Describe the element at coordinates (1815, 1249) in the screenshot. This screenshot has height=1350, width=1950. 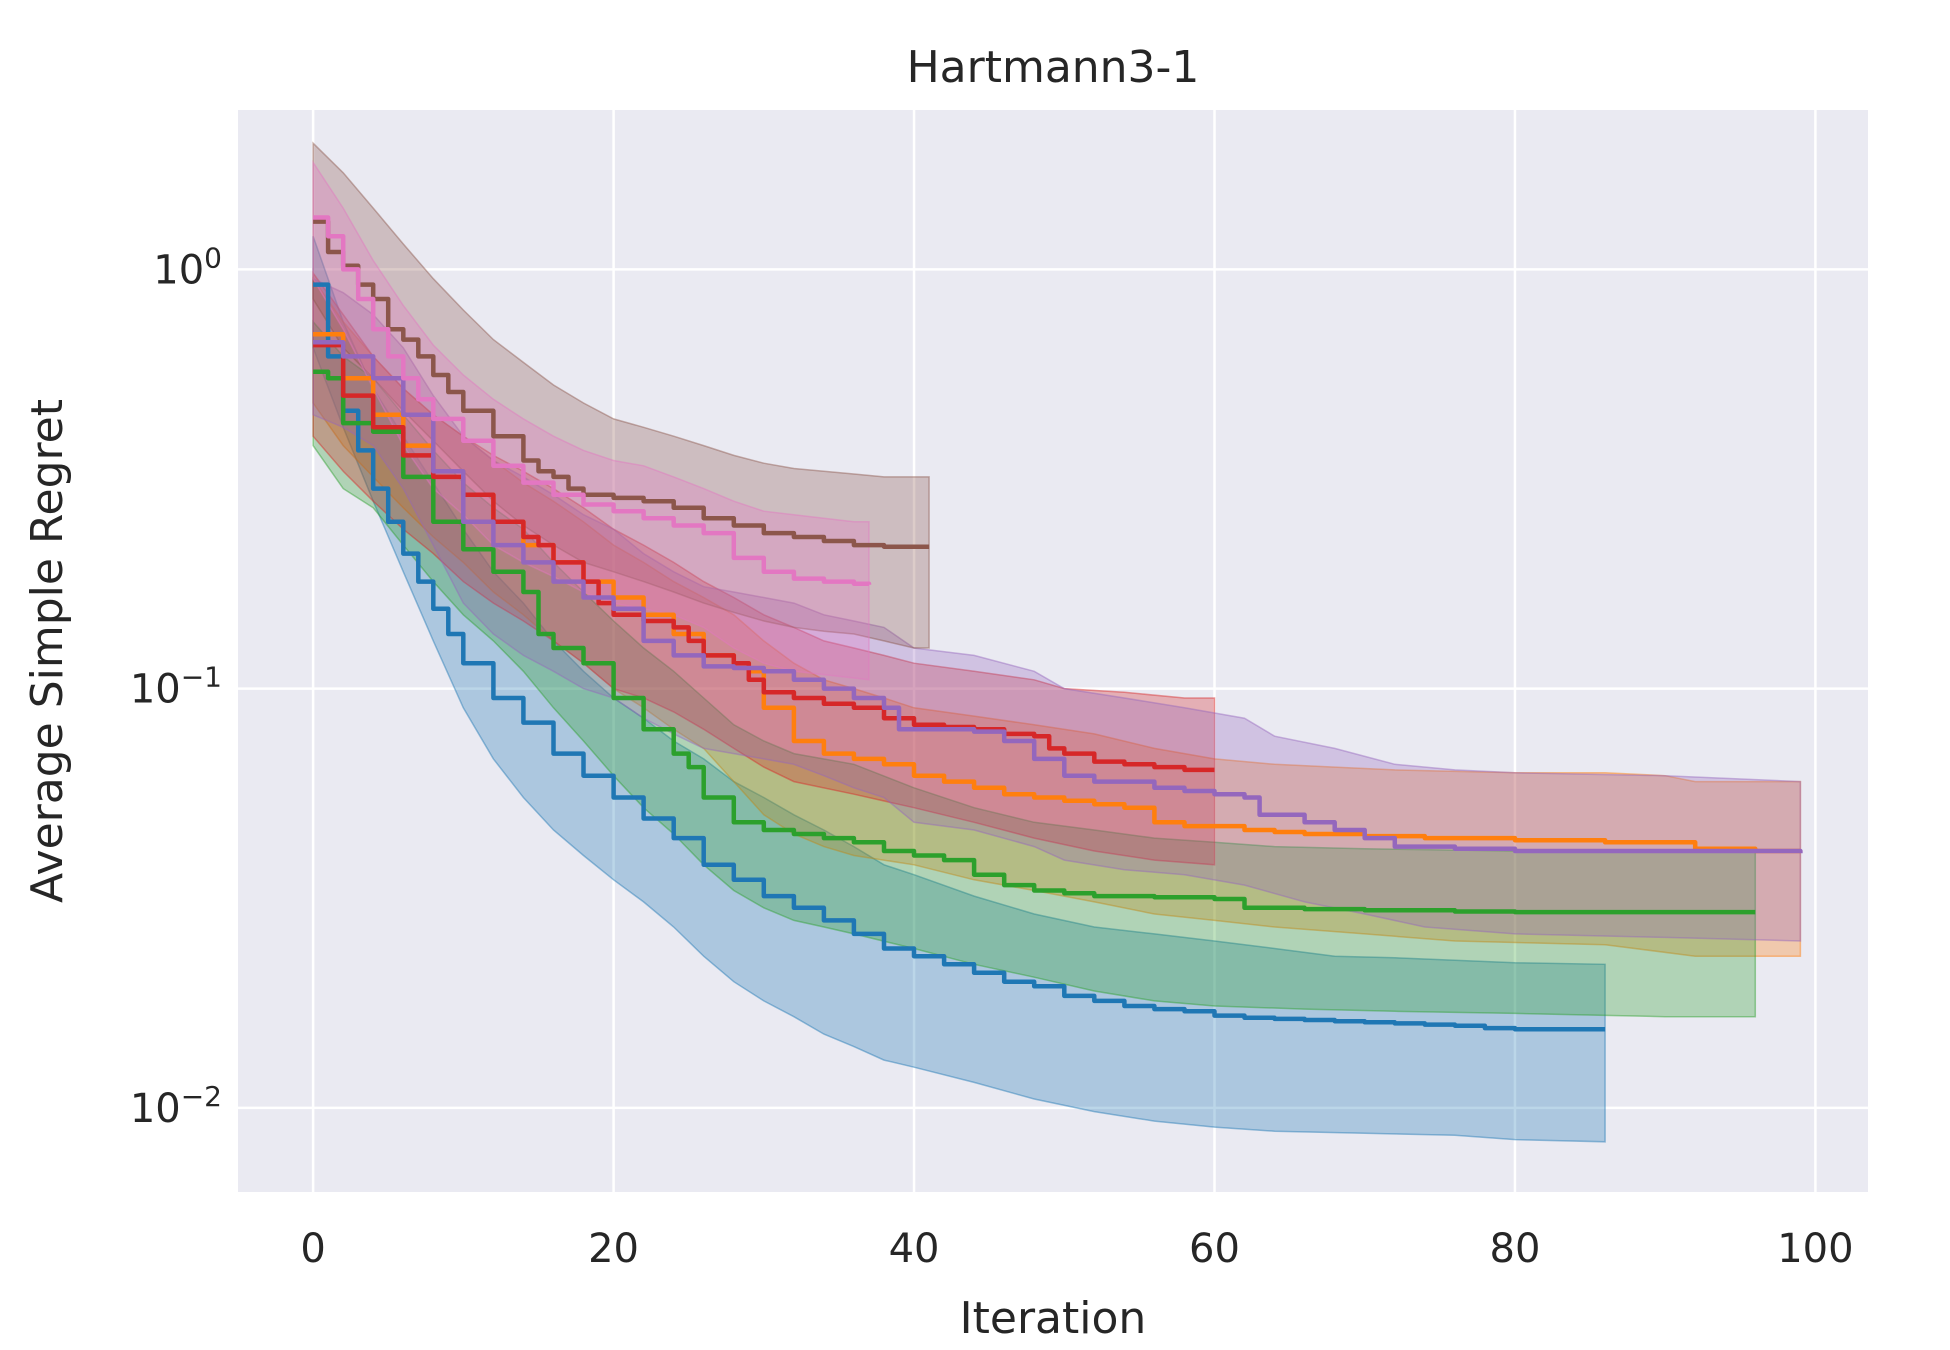
I see `x-tick-label: 100` at that location.